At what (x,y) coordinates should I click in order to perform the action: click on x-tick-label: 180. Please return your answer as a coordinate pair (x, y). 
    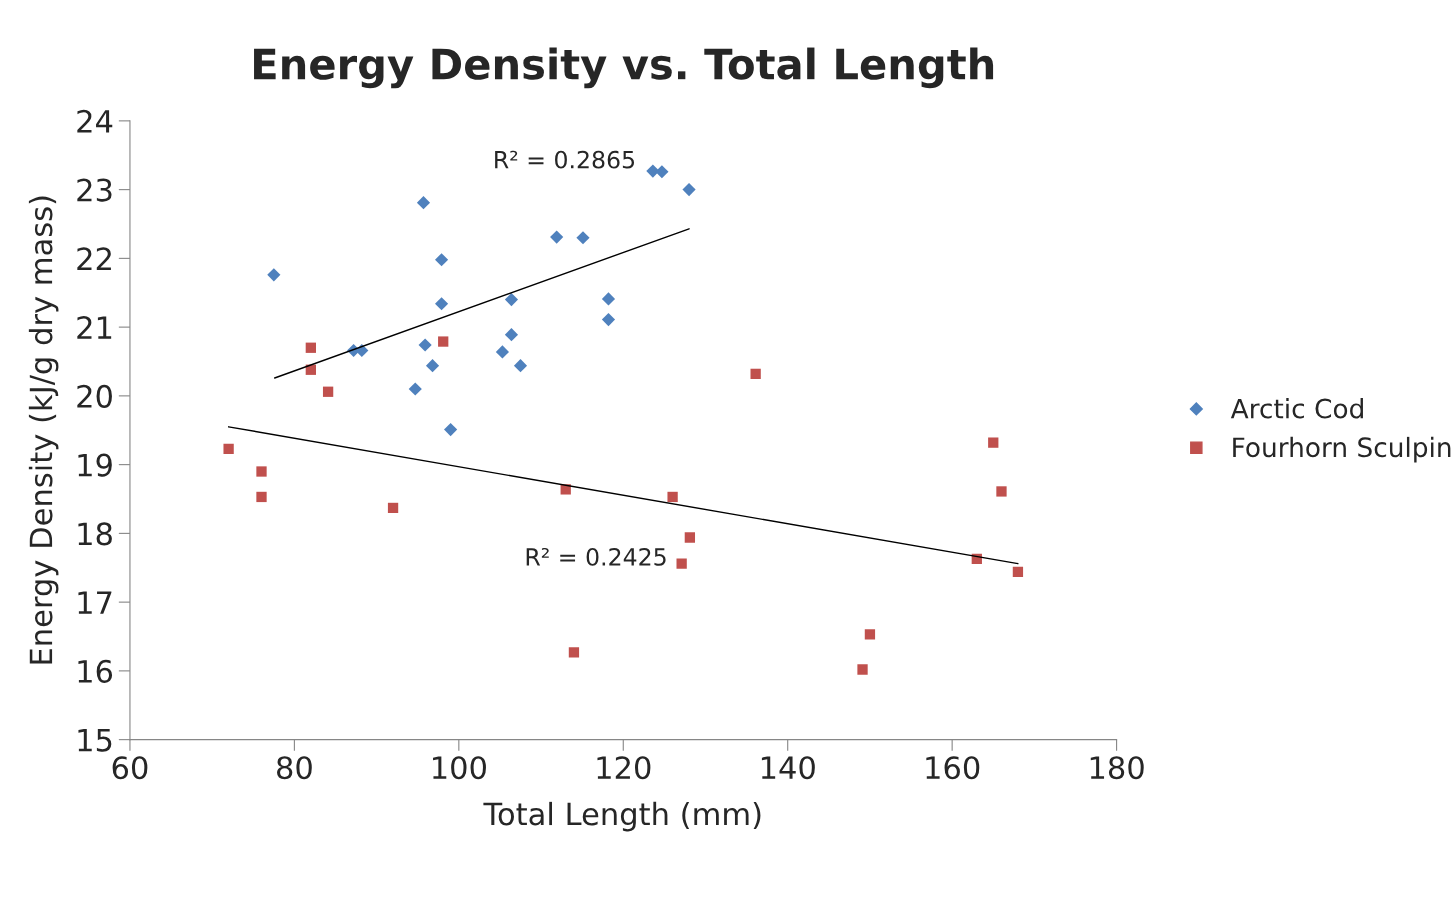
    Looking at the image, I should click on (1117, 768).